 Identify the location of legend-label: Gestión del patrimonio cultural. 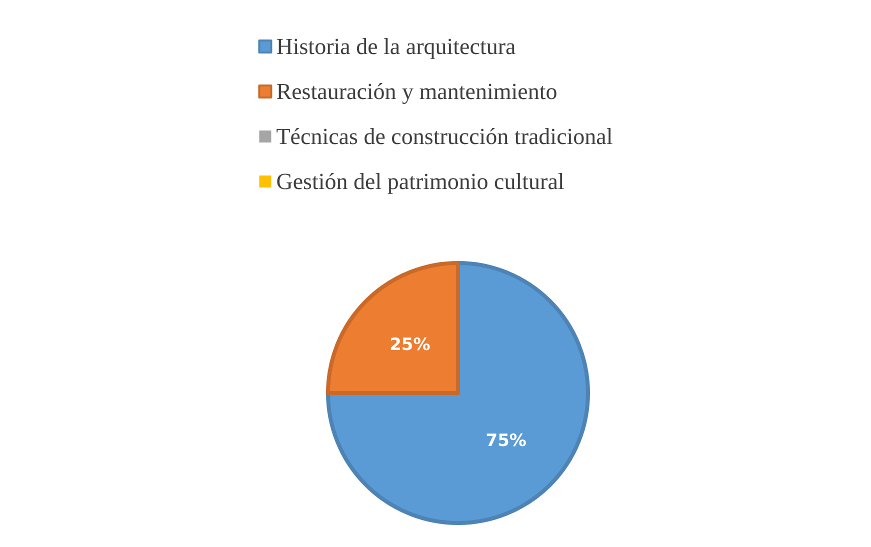
(420, 181).